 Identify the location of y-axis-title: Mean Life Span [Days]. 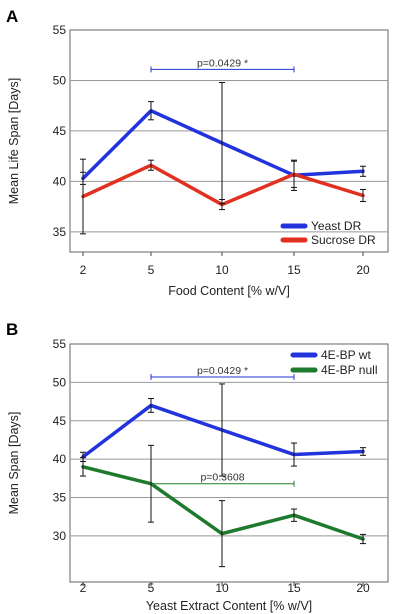
(14, 141).